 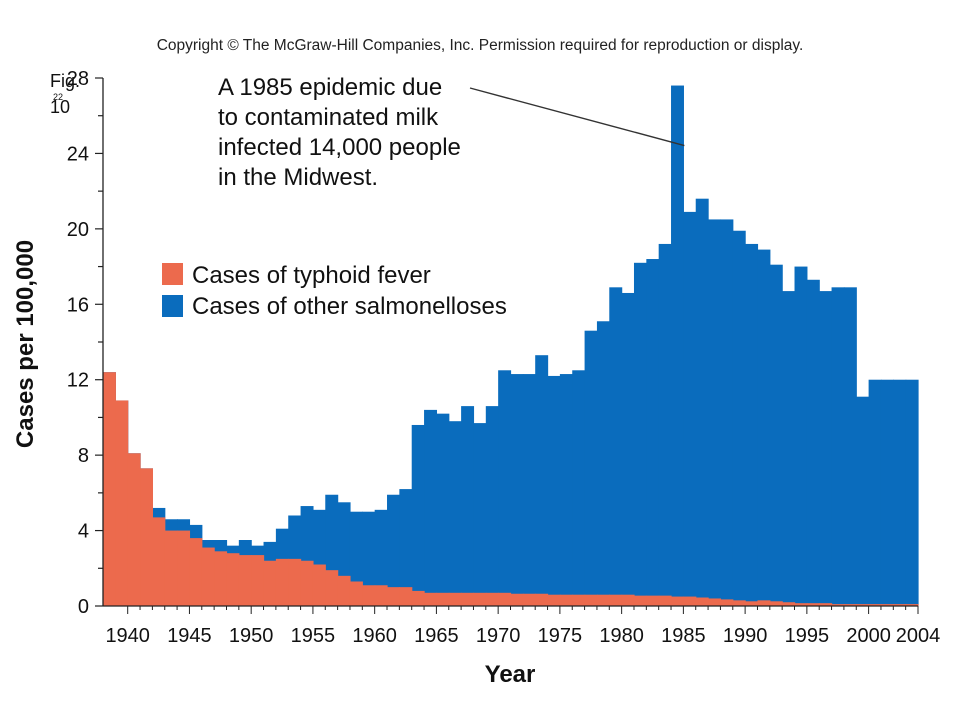 What do you see at coordinates (505, 488) in the screenshot?
I see `bar-other-1970` at bounding box center [505, 488].